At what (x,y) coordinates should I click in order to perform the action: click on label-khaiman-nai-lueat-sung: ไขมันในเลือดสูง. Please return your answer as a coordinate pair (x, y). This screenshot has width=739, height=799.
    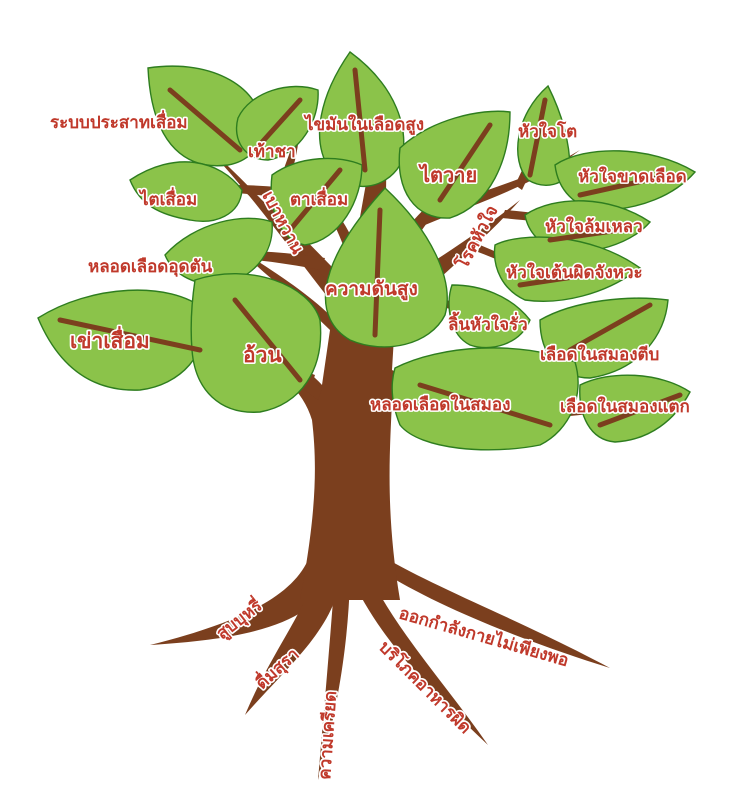
    Looking at the image, I should click on (363, 125).